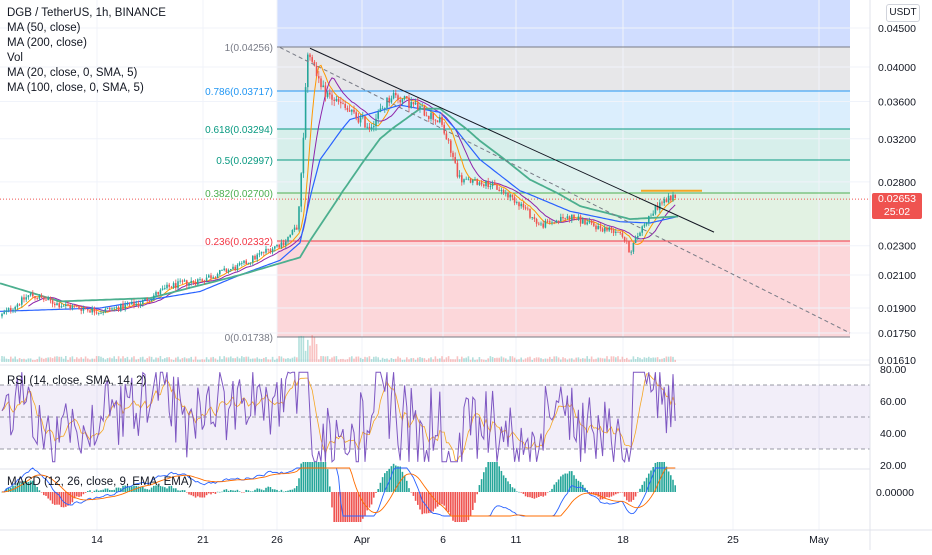 This screenshot has width=932, height=555. I want to click on indicator-ma200: MA (200, close), so click(47, 43).